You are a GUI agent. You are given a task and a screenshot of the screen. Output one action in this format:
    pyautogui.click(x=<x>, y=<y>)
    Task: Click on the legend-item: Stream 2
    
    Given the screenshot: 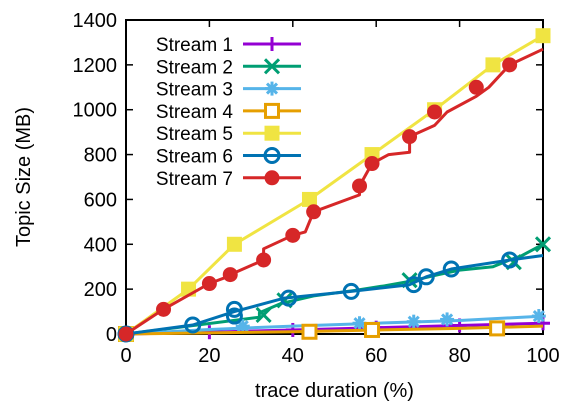 What is the action you would take?
    pyautogui.click(x=228, y=67)
    